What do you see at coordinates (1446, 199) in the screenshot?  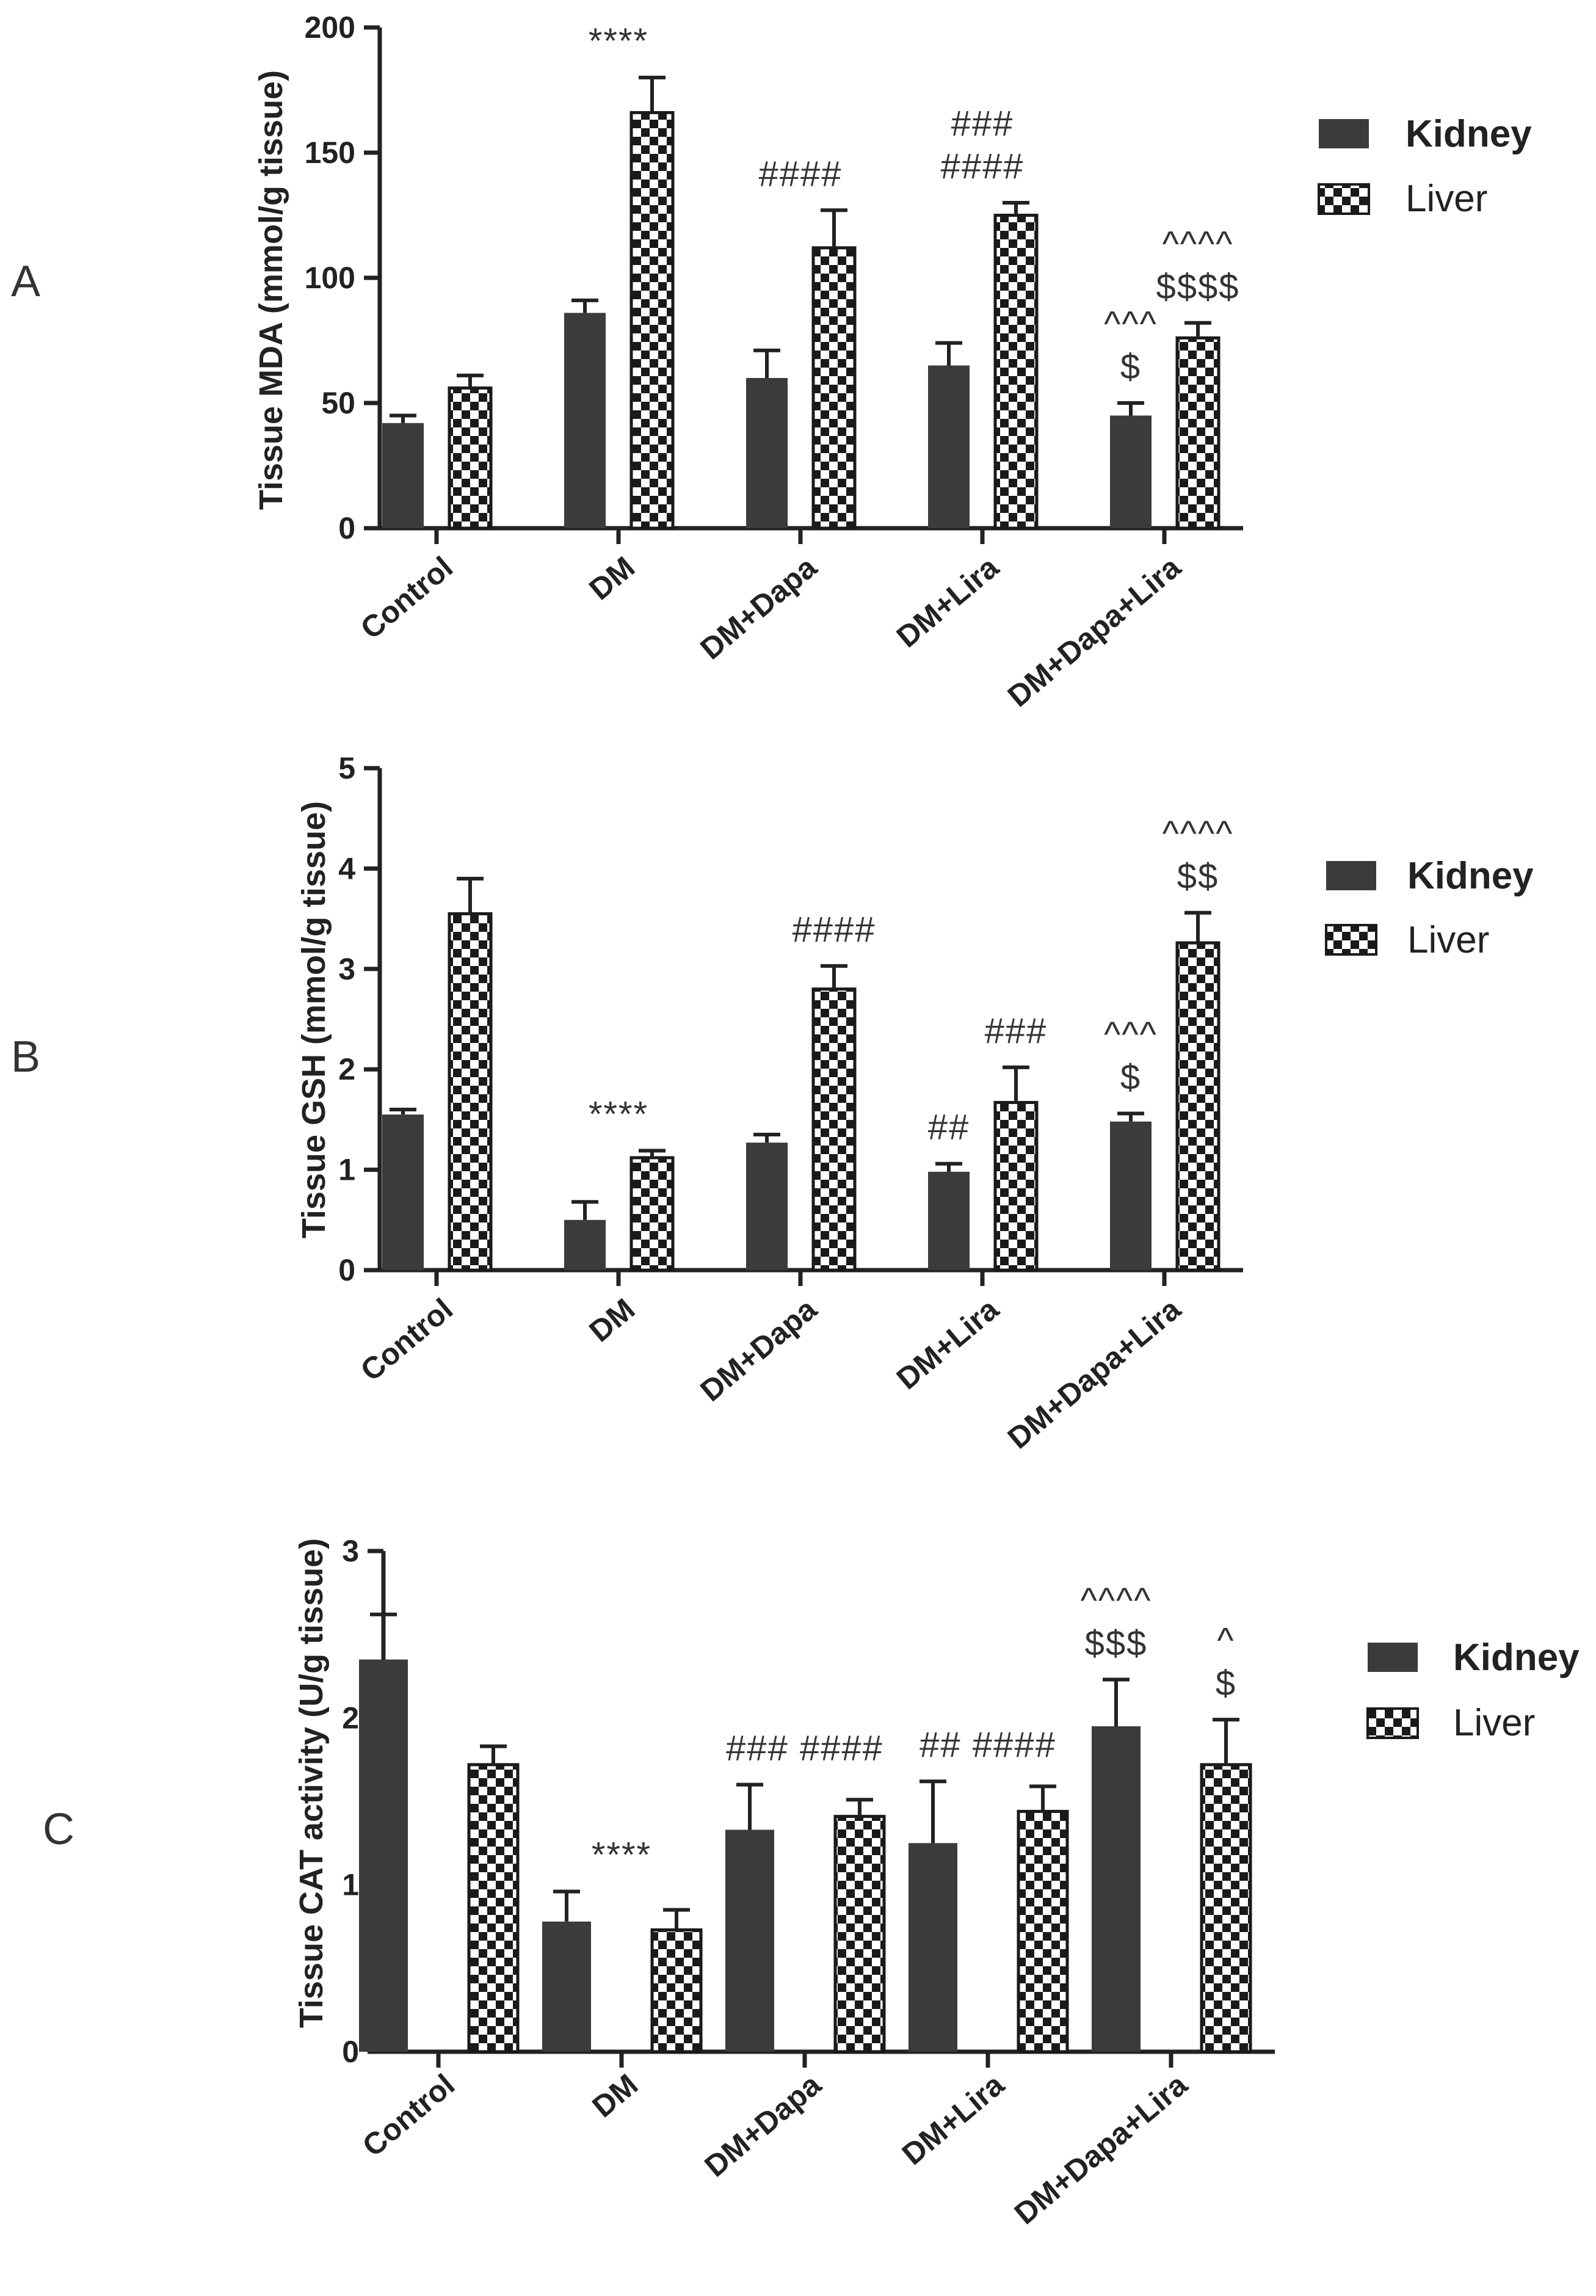 I see `legend-label-liver-a: Liver` at bounding box center [1446, 199].